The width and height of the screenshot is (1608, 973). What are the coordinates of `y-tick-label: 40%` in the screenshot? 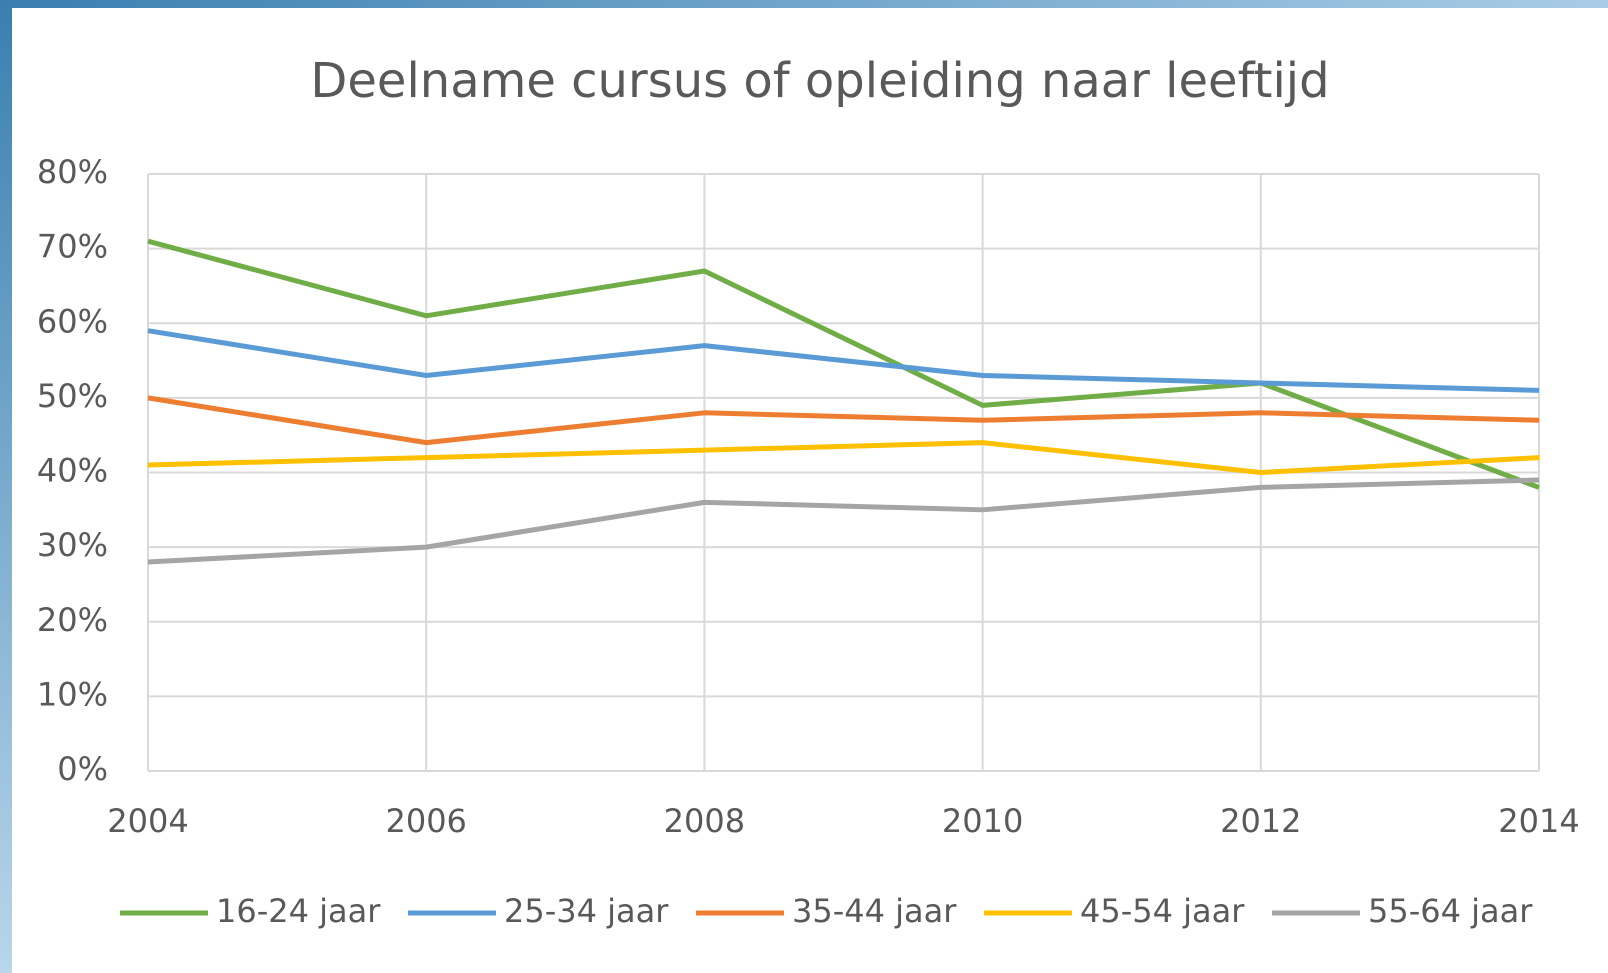 It's located at (72, 471).